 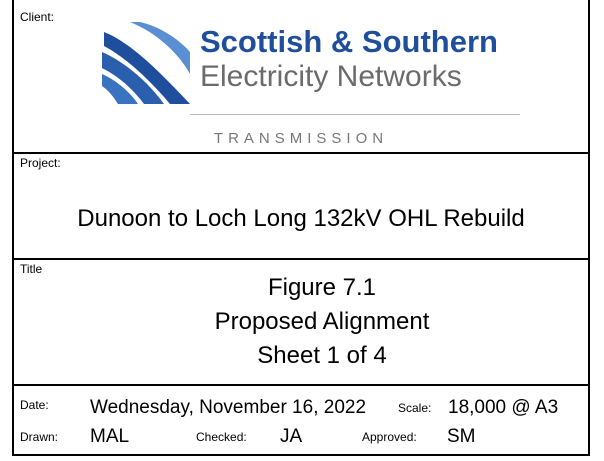 I want to click on approved-label: Approved:, so click(x=389, y=437).